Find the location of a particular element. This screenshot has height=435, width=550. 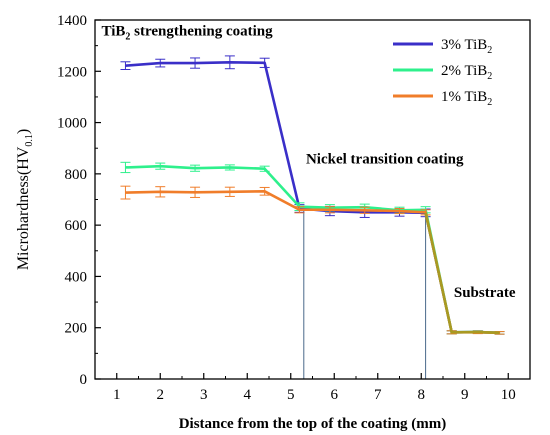

y-tick-label: 1000 is located at coordinates (72, 124).